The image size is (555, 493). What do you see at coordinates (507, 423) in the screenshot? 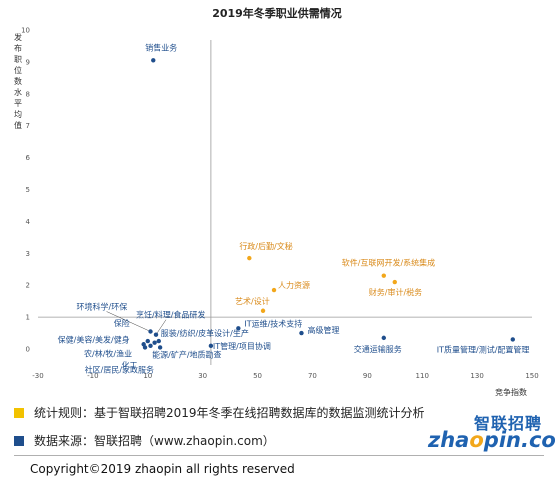
I see `logo-chinese: 智联招聘` at bounding box center [507, 423].